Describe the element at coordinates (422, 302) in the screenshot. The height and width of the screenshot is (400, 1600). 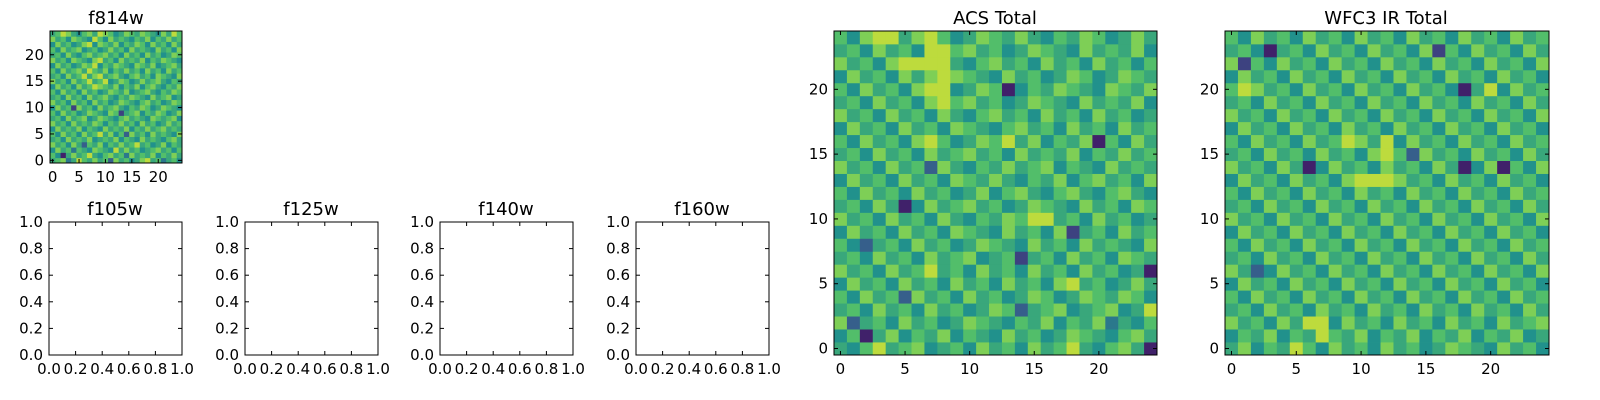
I see `y-tick-label: 0.4` at that location.